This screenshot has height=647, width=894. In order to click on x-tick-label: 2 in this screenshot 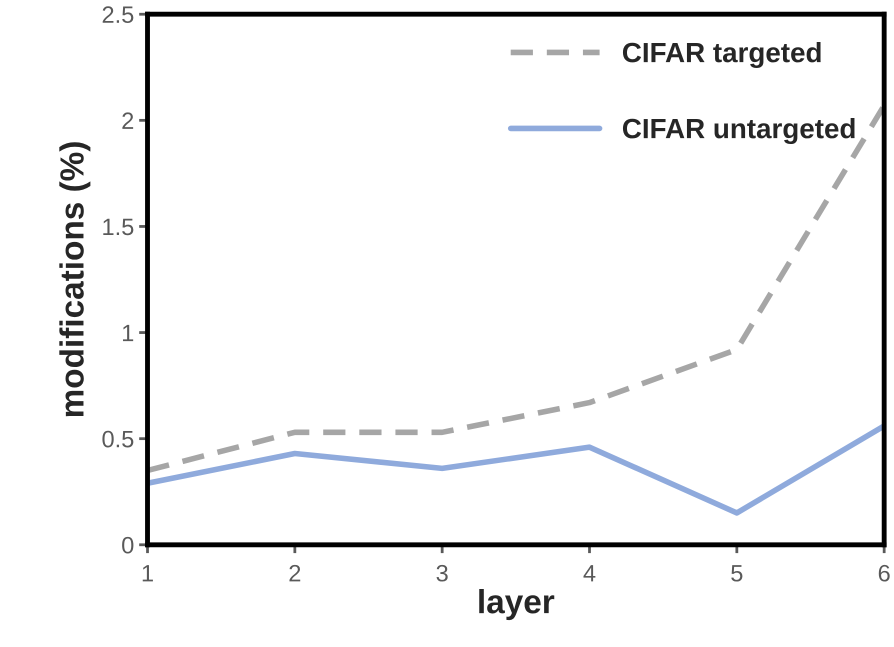, I will do `click(294, 573)`.